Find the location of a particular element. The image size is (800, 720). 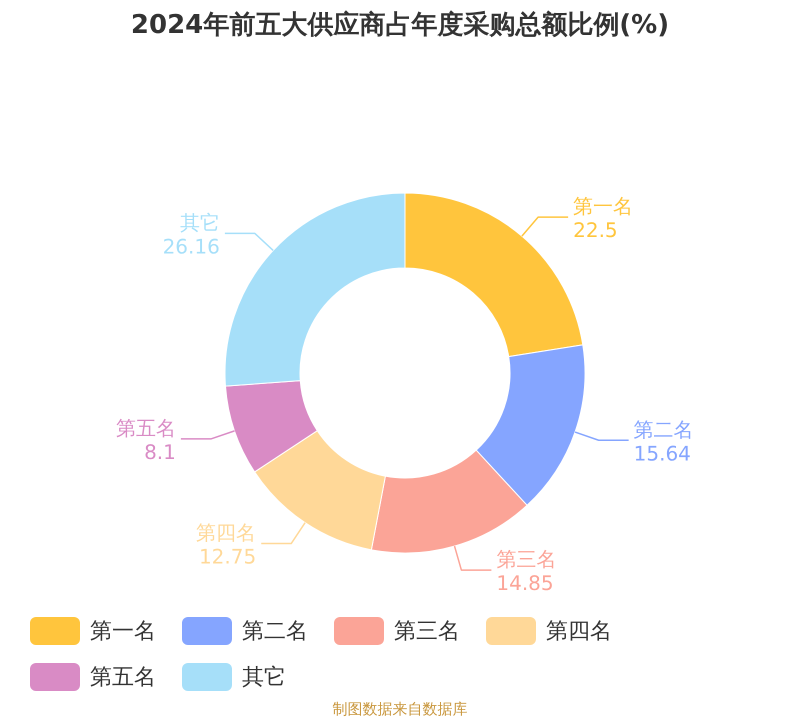

slice-label: 其它 is located at coordinates (200, 222).